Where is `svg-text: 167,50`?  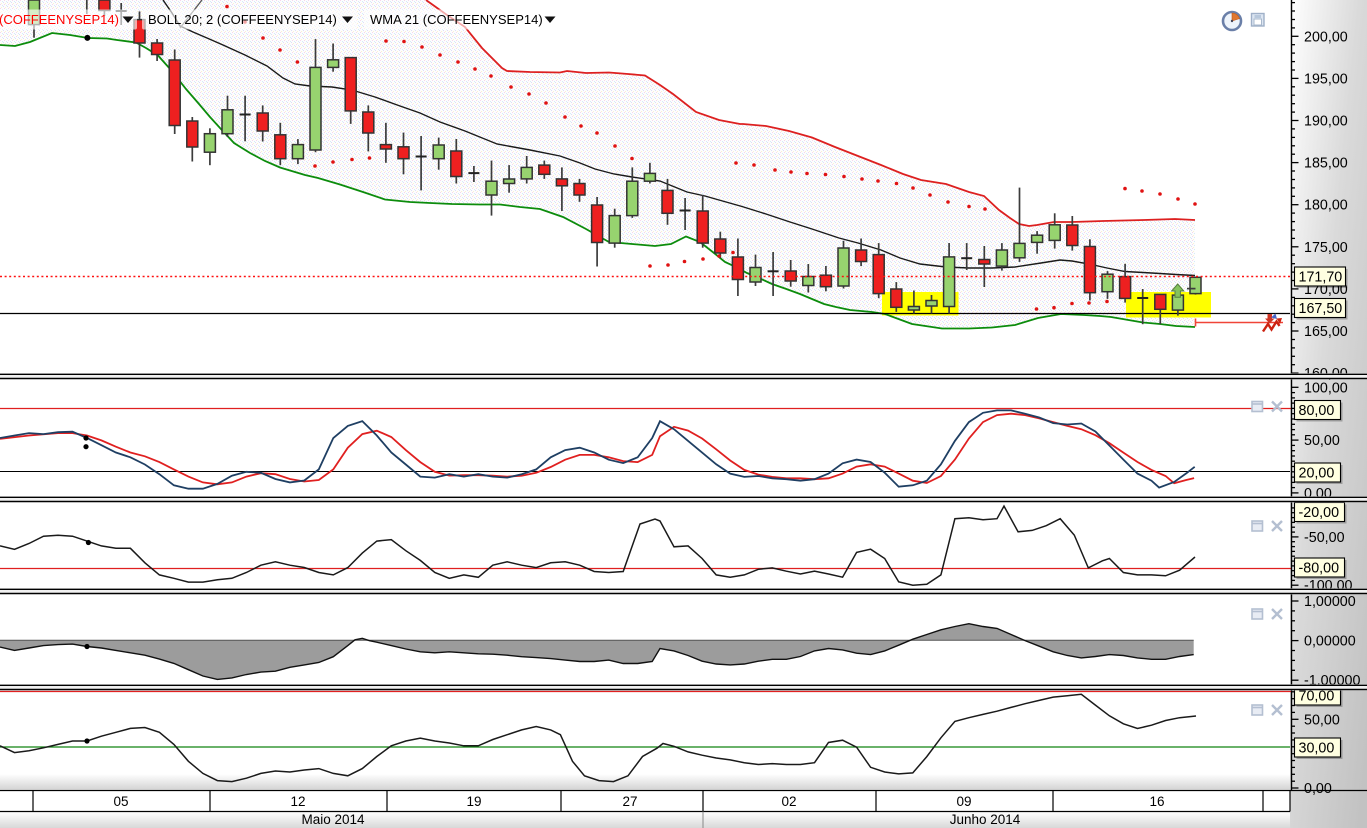
svg-text: 167,50 is located at coordinates (1321, 309).